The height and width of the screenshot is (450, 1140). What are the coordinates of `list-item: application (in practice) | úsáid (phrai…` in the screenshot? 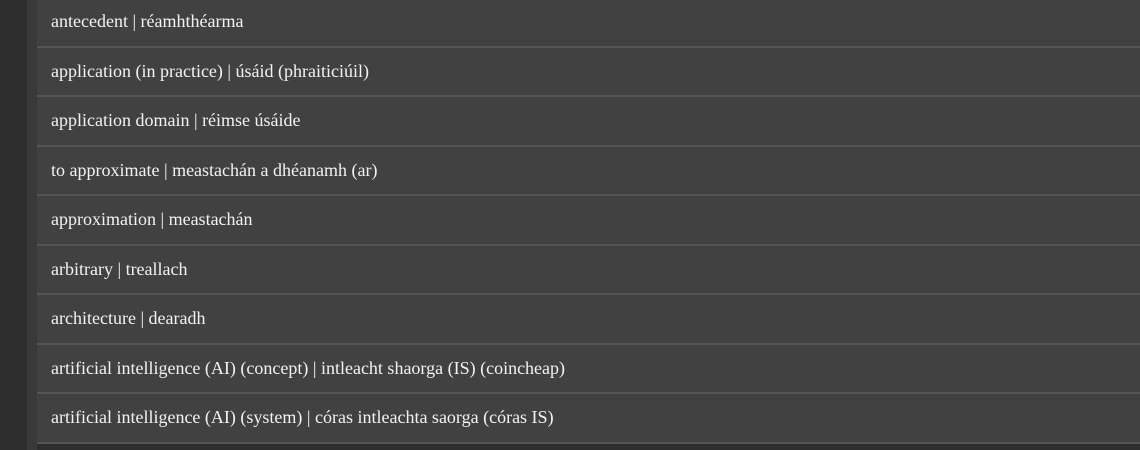 It's located at (588, 72).